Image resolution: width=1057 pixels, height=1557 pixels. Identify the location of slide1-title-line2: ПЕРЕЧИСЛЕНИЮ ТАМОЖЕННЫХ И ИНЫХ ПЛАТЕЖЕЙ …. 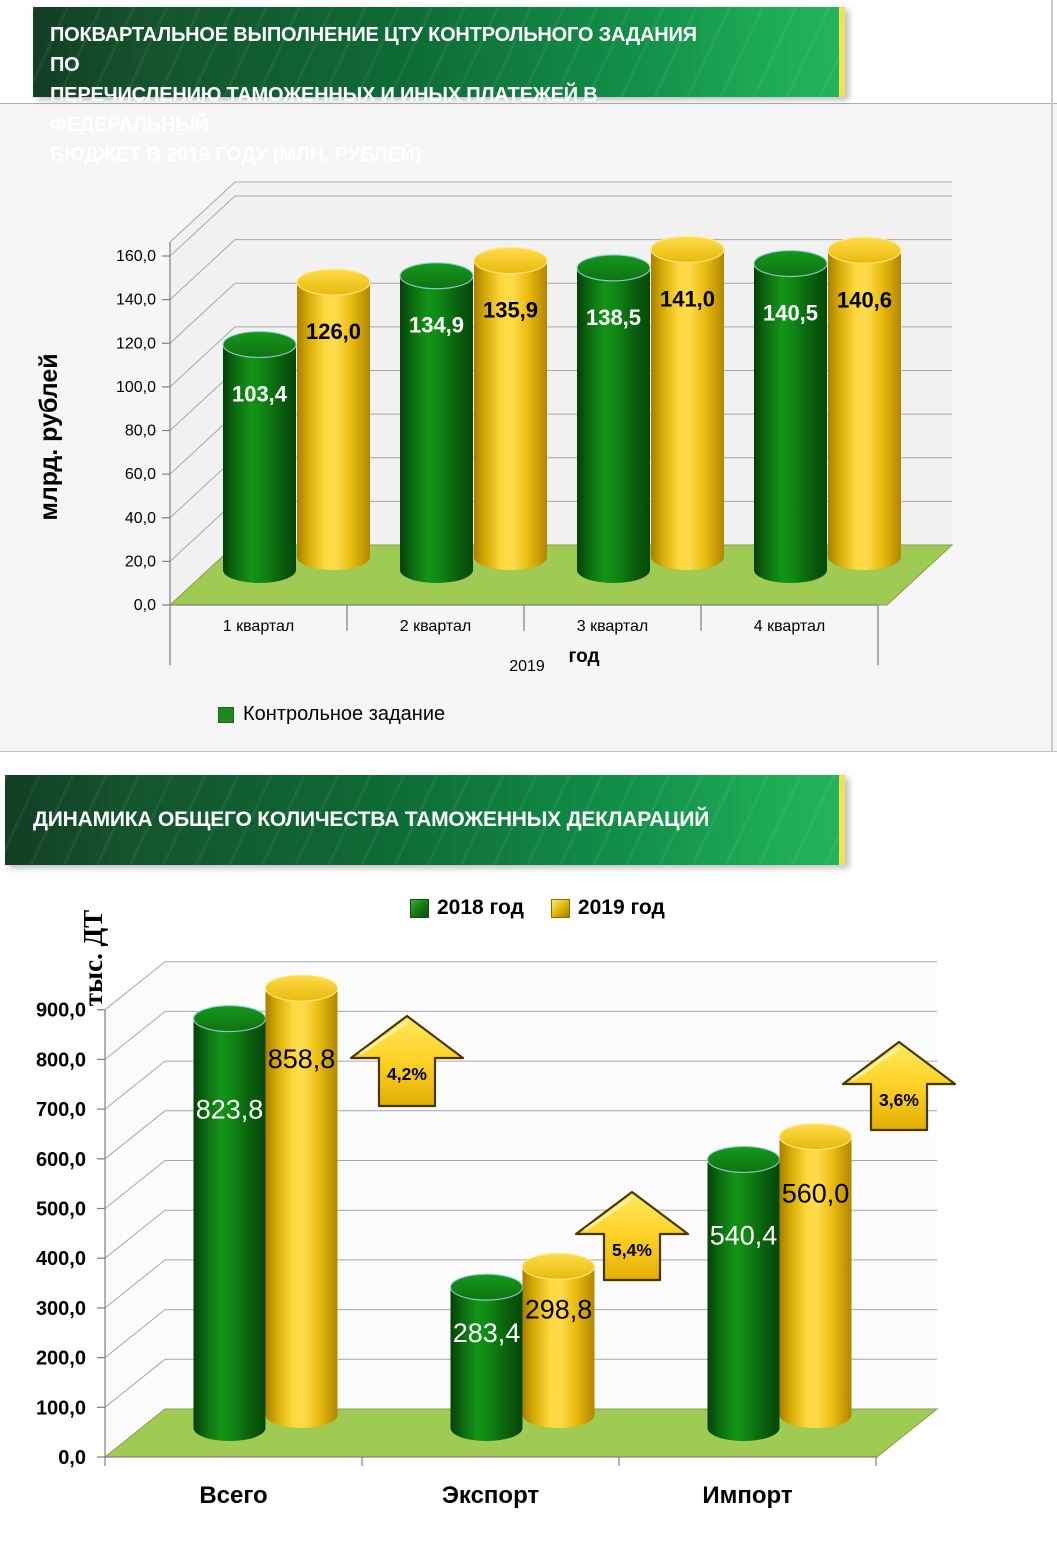
(324, 110).